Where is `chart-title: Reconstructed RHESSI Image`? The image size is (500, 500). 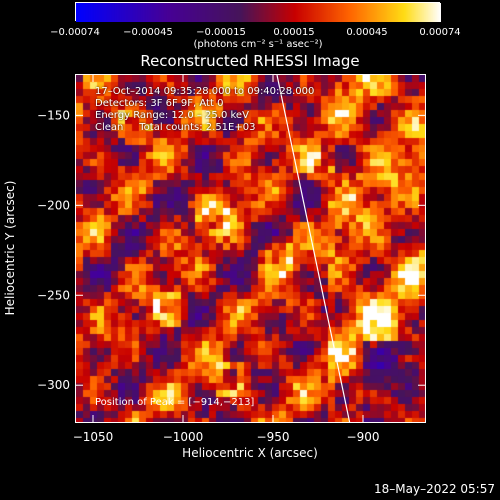 chart-title: Reconstructed RHESSI Image is located at coordinates (250, 61).